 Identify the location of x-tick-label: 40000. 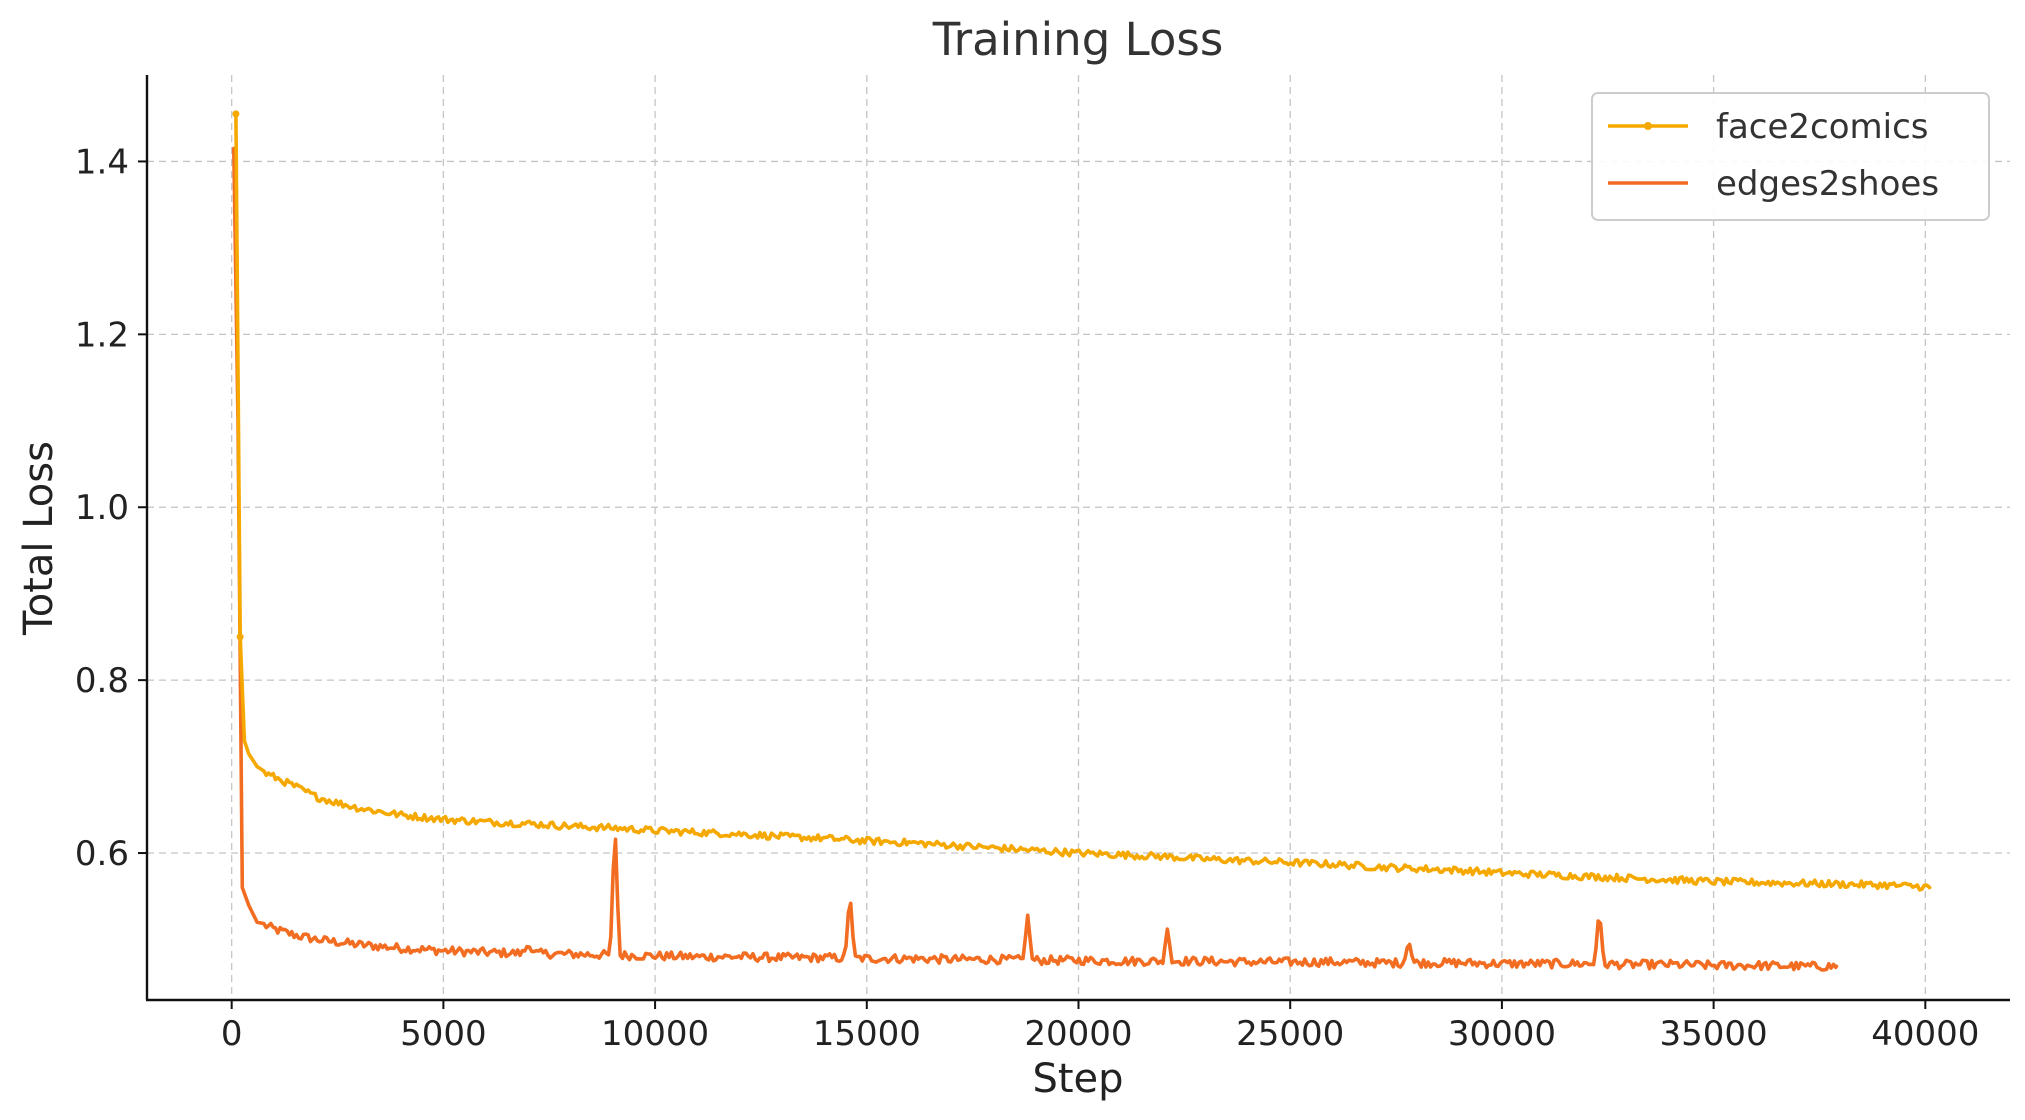
(1925, 1034).